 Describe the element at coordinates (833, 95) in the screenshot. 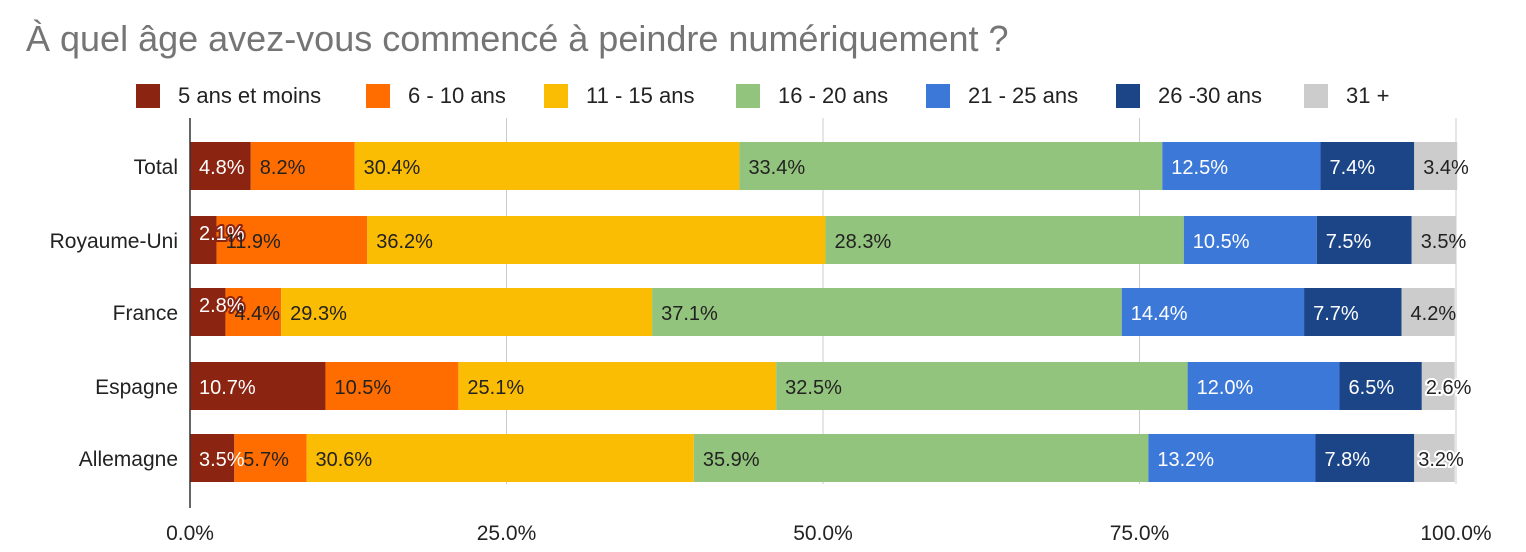

I see `legend-label: 16 - 20 ans` at that location.